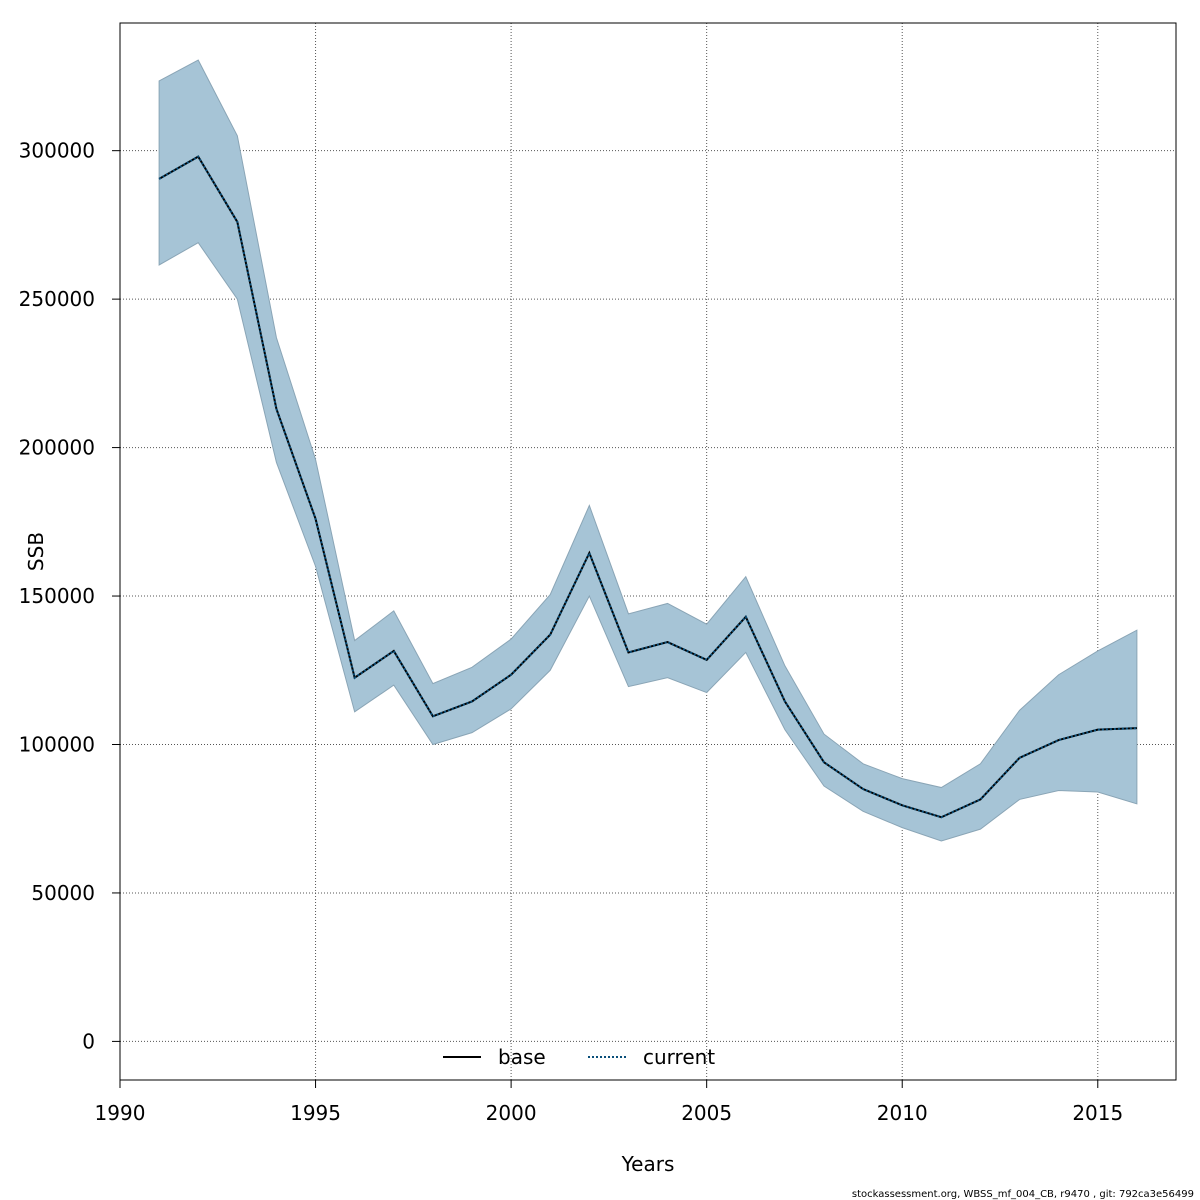  What do you see at coordinates (902, 1113) in the screenshot?
I see `x-tick-label: 2010` at bounding box center [902, 1113].